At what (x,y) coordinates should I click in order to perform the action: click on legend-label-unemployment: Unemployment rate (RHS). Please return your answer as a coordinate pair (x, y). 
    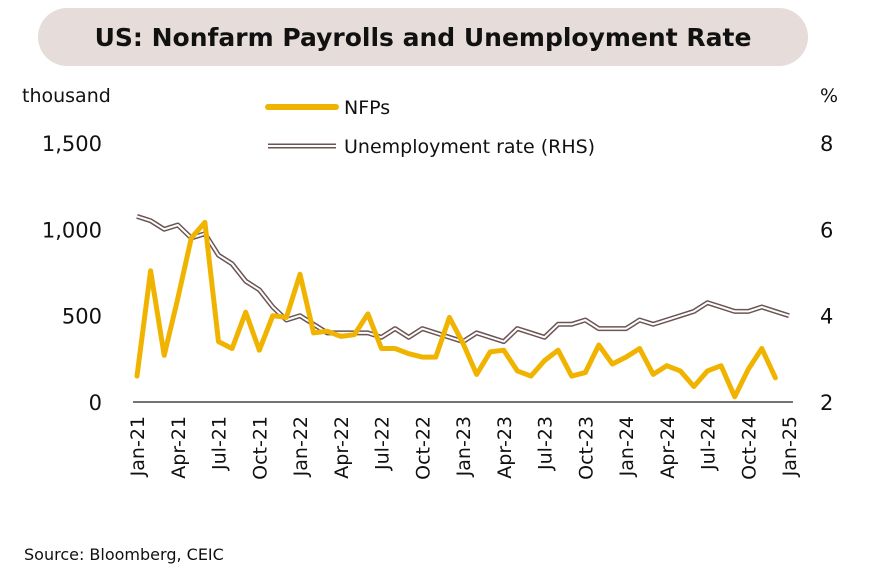
    Looking at the image, I should click on (469, 147).